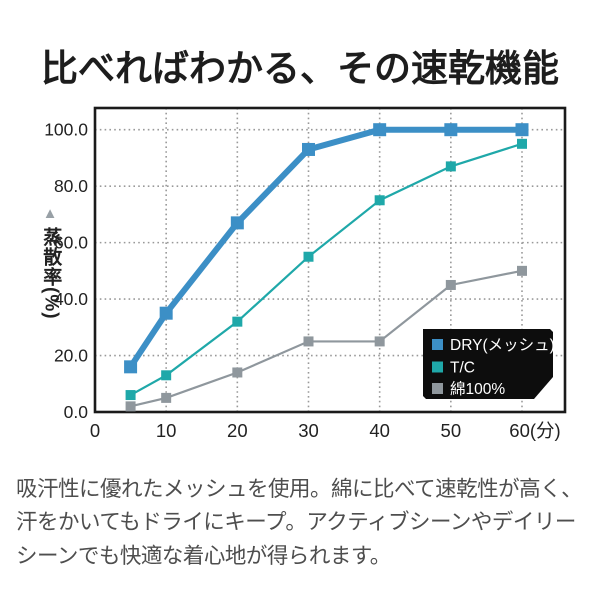  Describe the element at coordinates (379, 430) in the screenshot. I see `x-tick-label: 40` at that location.